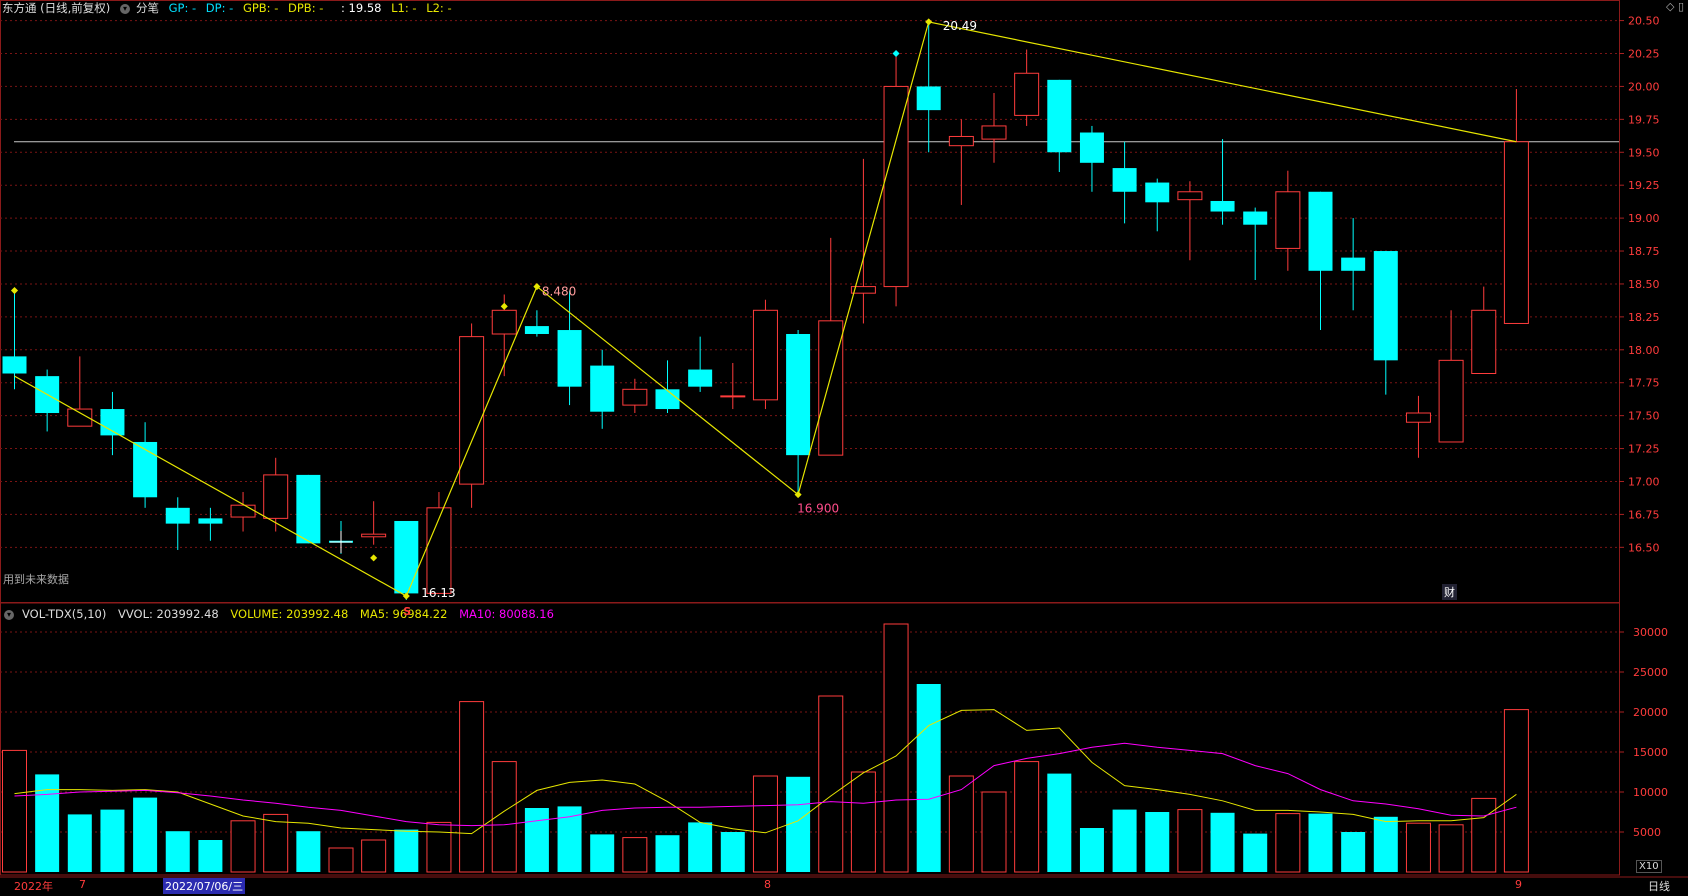 The height and width of the screenshot is (896, 1688). I want to click on pivot-label: 16.13, so click(438, 593).